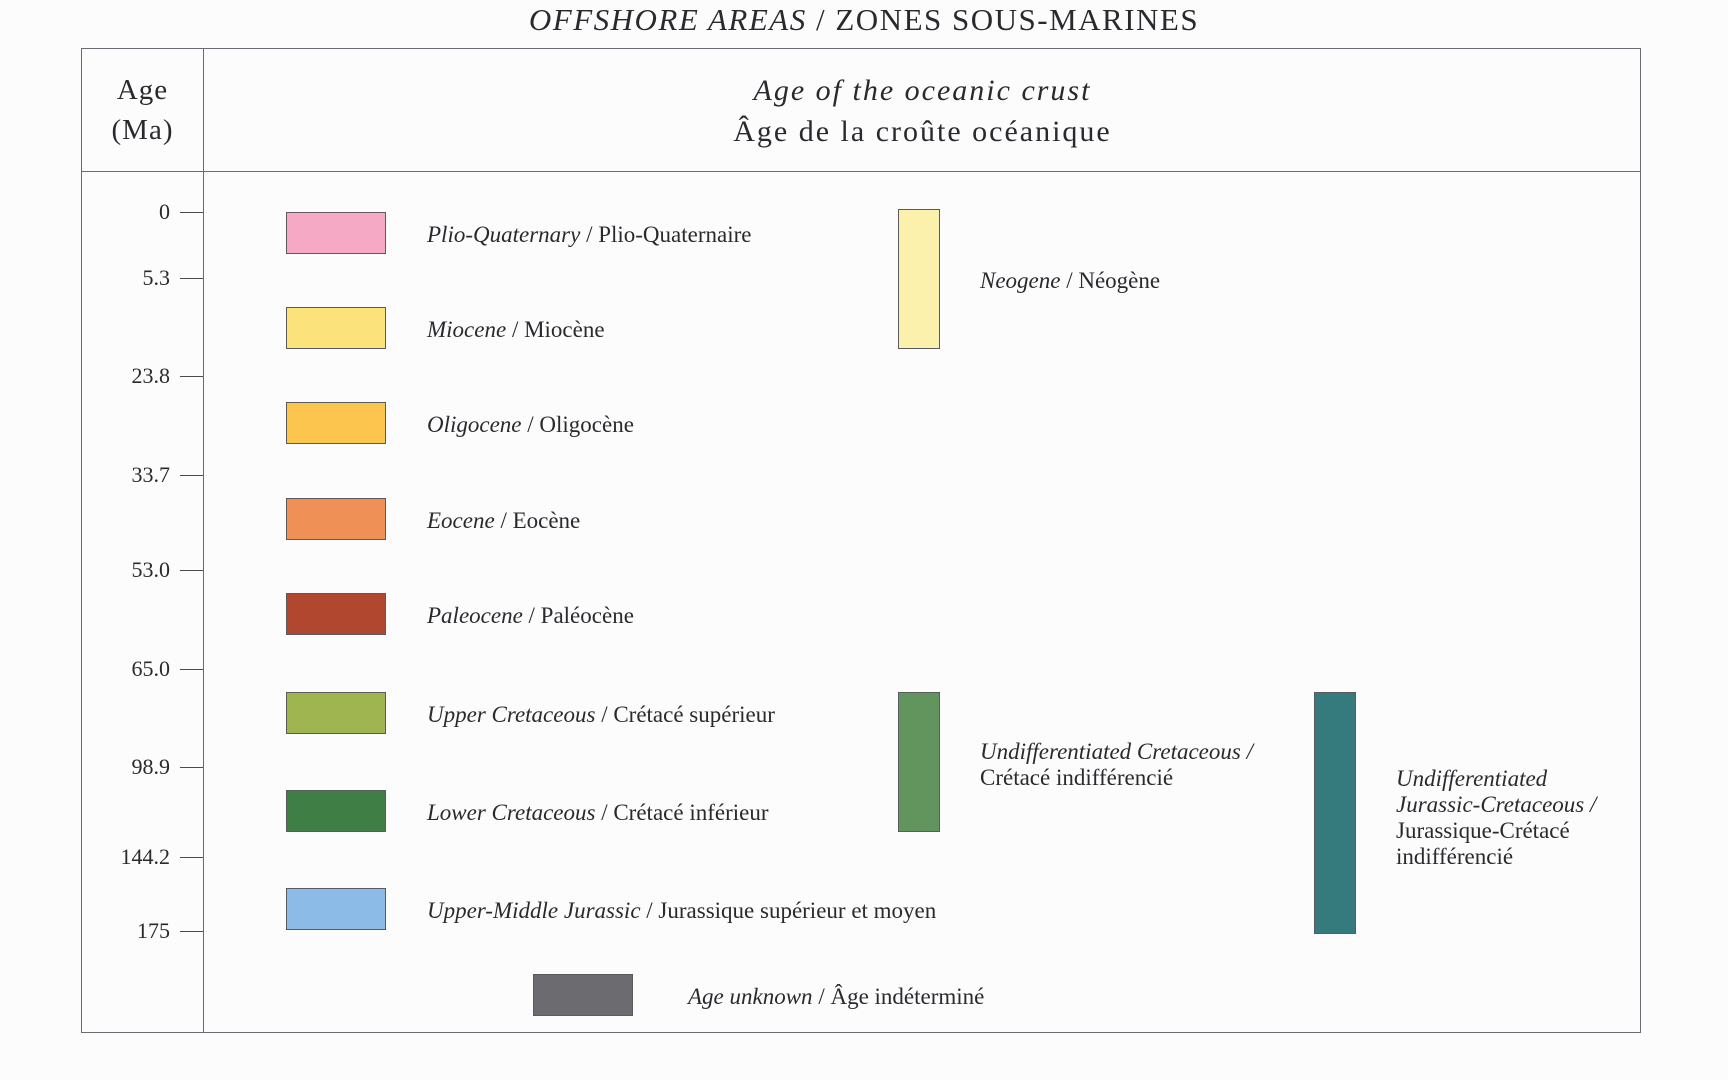  I want to click on legend-label-en: Neogene, so click(1020, 280).